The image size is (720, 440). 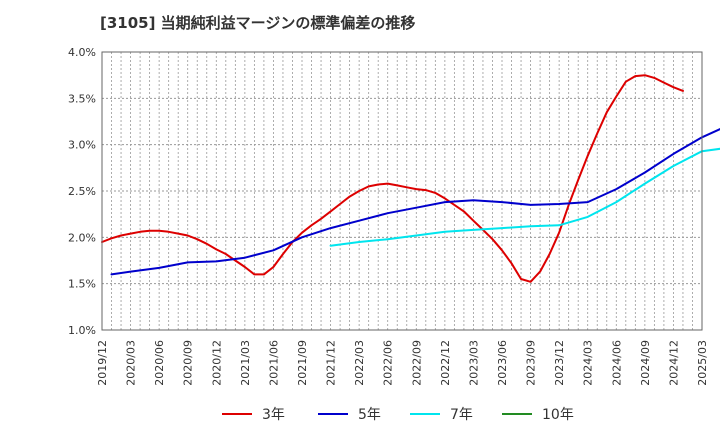 What do you see at coordinates (82, 237) in the screenshot?
I see `y-tick-label: 2.0%` at bounding box center [82, 237].